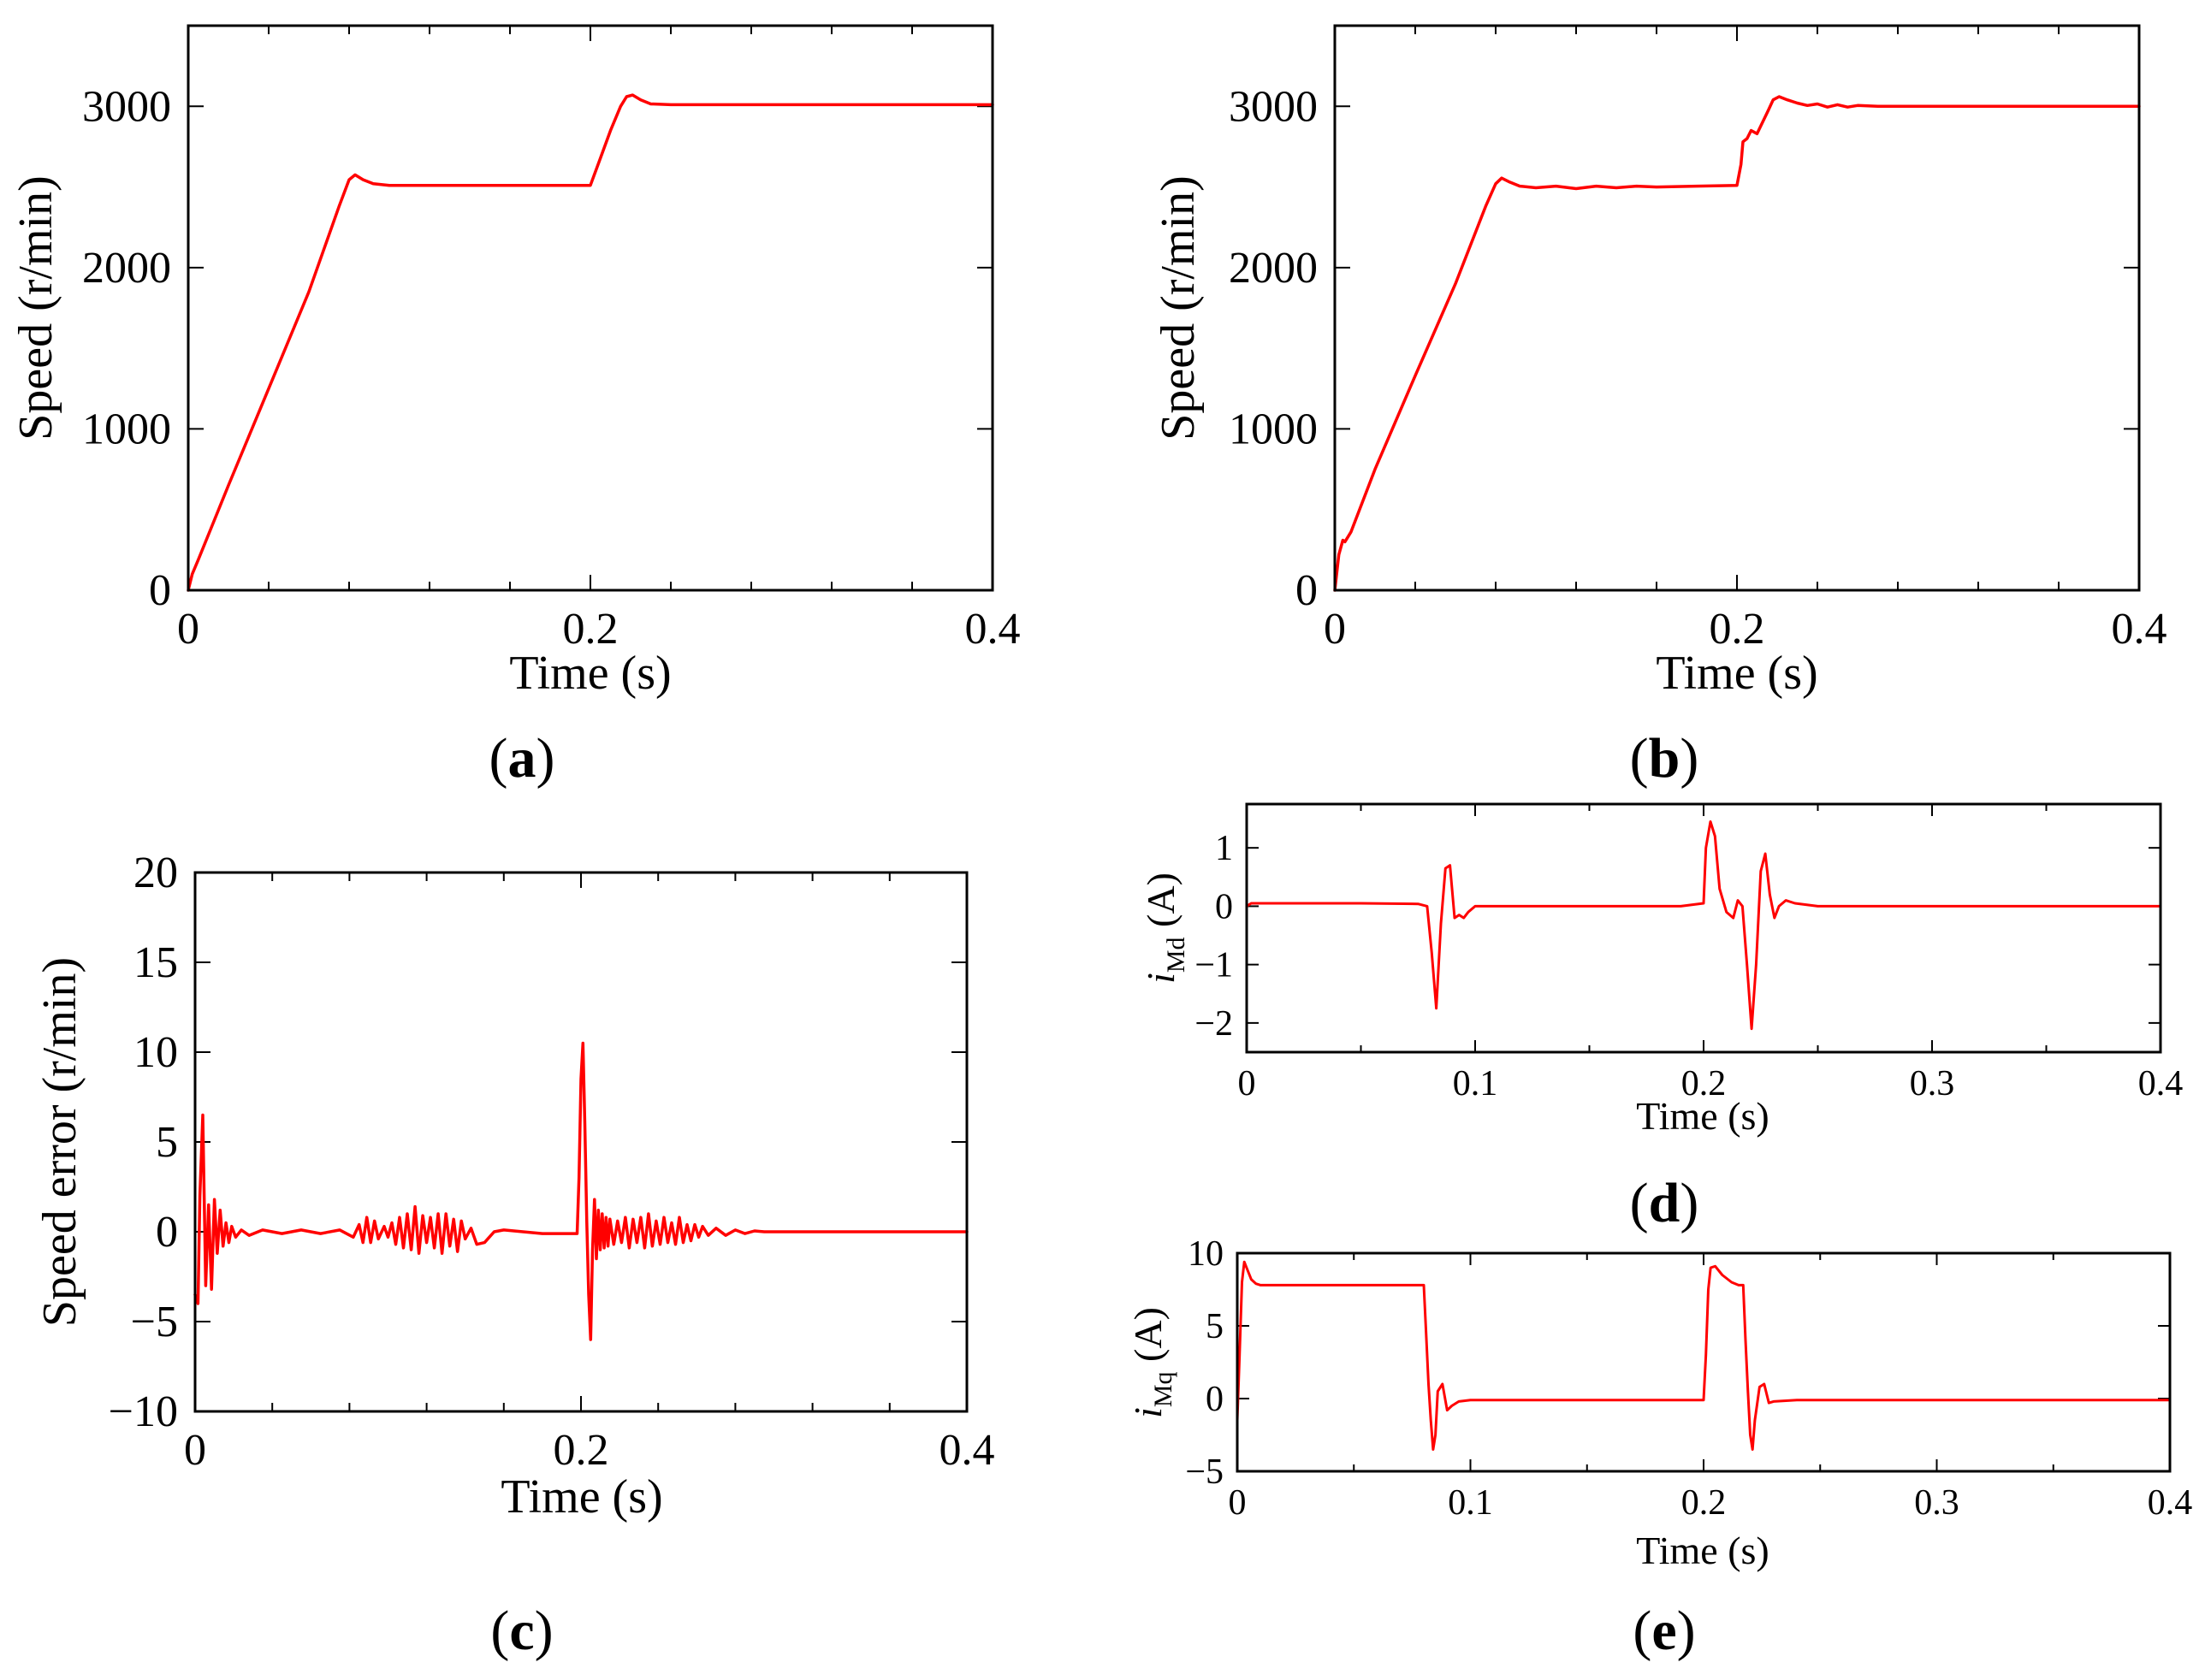 The height and width of the screenshot is (1680, 2205). What do you see at coordinates (1213, 966) in the screenshot?
I see `panel-d-y-tick-label: −1` at bounding box center [1213, 966].